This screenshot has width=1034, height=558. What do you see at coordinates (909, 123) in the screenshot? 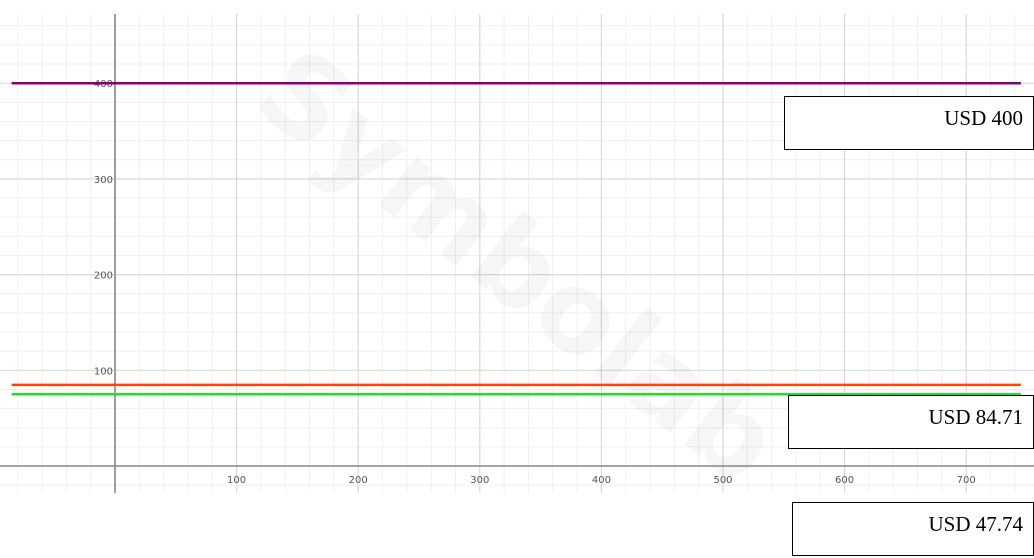
I see `price-callout-400: USD 400` at bounding box center [909, 123].